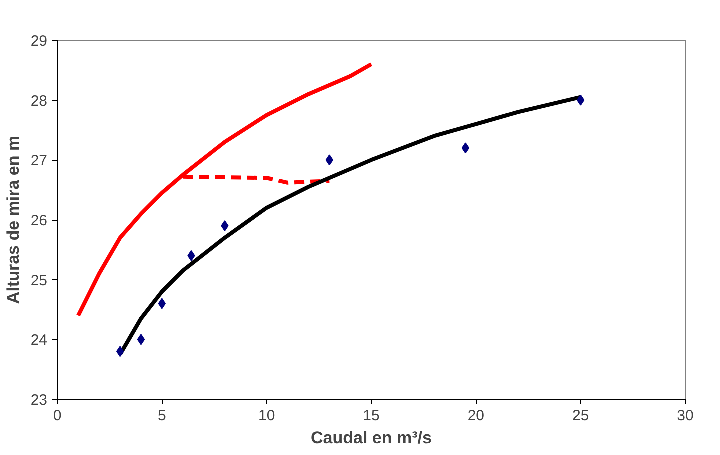 The height and width of the screenshot is (455, 720). I want to click on y-tick-label: 25, so click(39, 281).